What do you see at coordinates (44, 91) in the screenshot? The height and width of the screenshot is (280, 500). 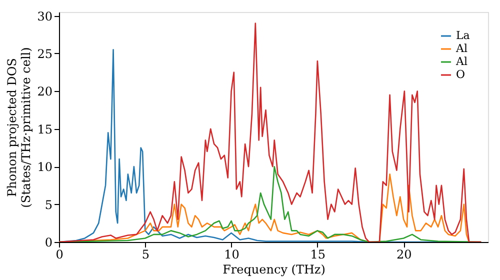 I see `y-tick-label: 20` at bounding box center [44, 91].